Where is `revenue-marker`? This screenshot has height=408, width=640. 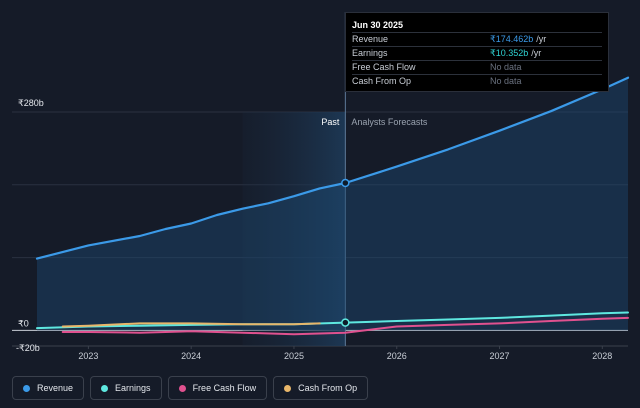 revenue-marker is located at coordinates (345, 183).